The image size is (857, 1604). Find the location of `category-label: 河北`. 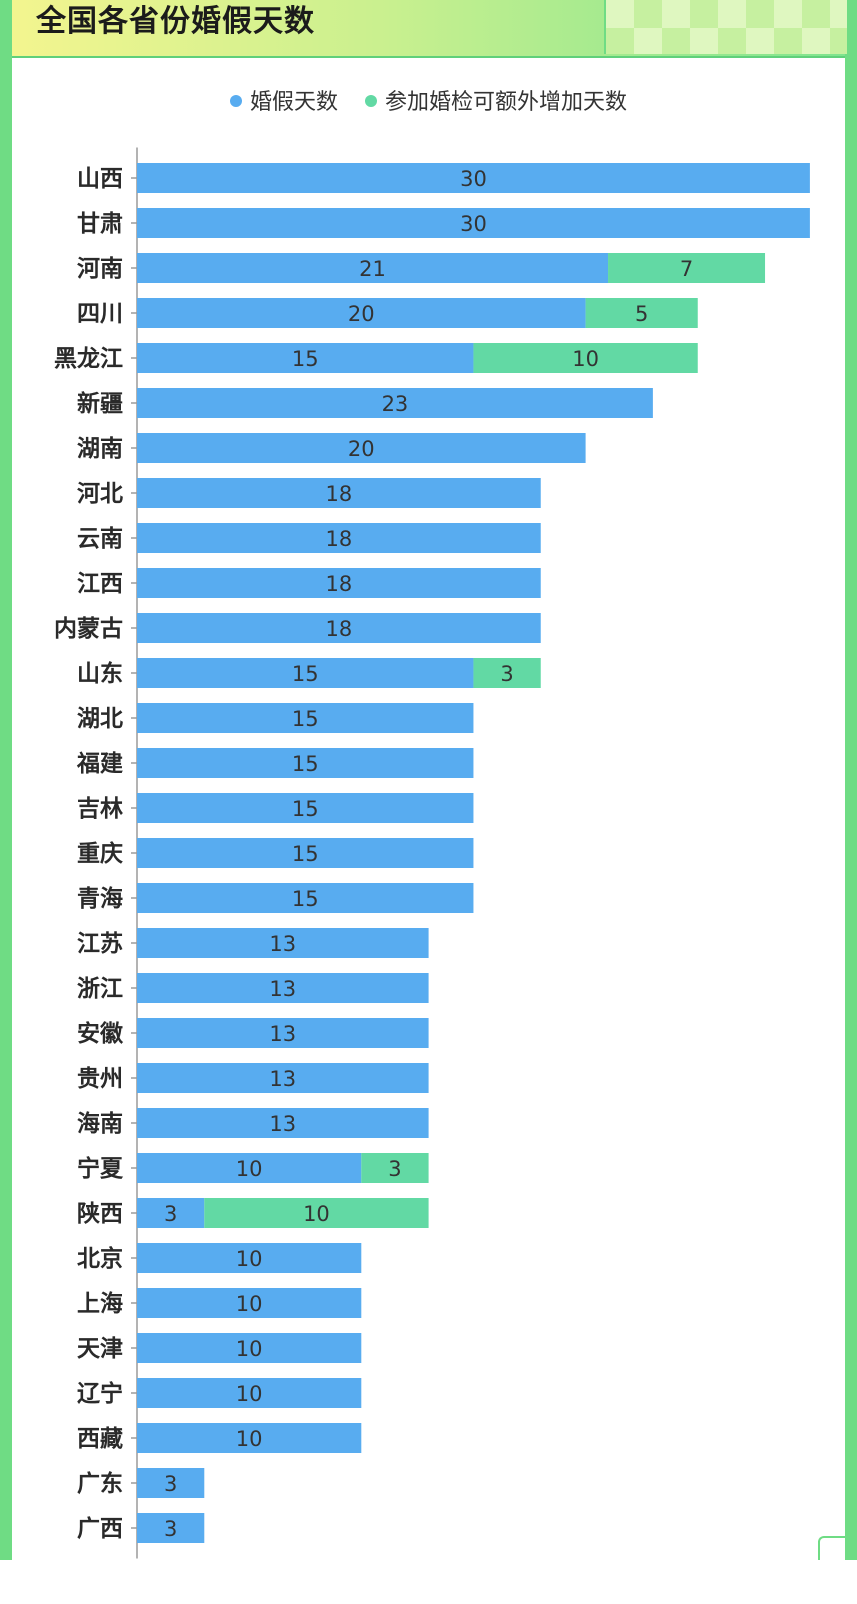

category-label: 河北 is located at coordinates (100, 494).